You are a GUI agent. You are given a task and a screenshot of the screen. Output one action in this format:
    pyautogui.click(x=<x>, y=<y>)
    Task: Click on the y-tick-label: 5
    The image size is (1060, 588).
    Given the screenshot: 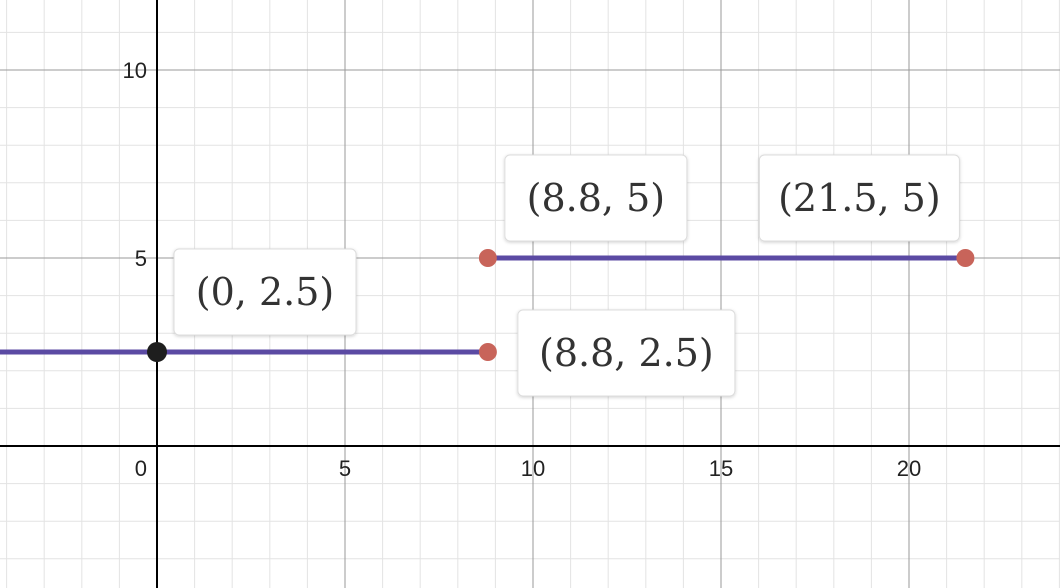 What is the action you would take?
    pyautogui.click(x=141, y=258)
    